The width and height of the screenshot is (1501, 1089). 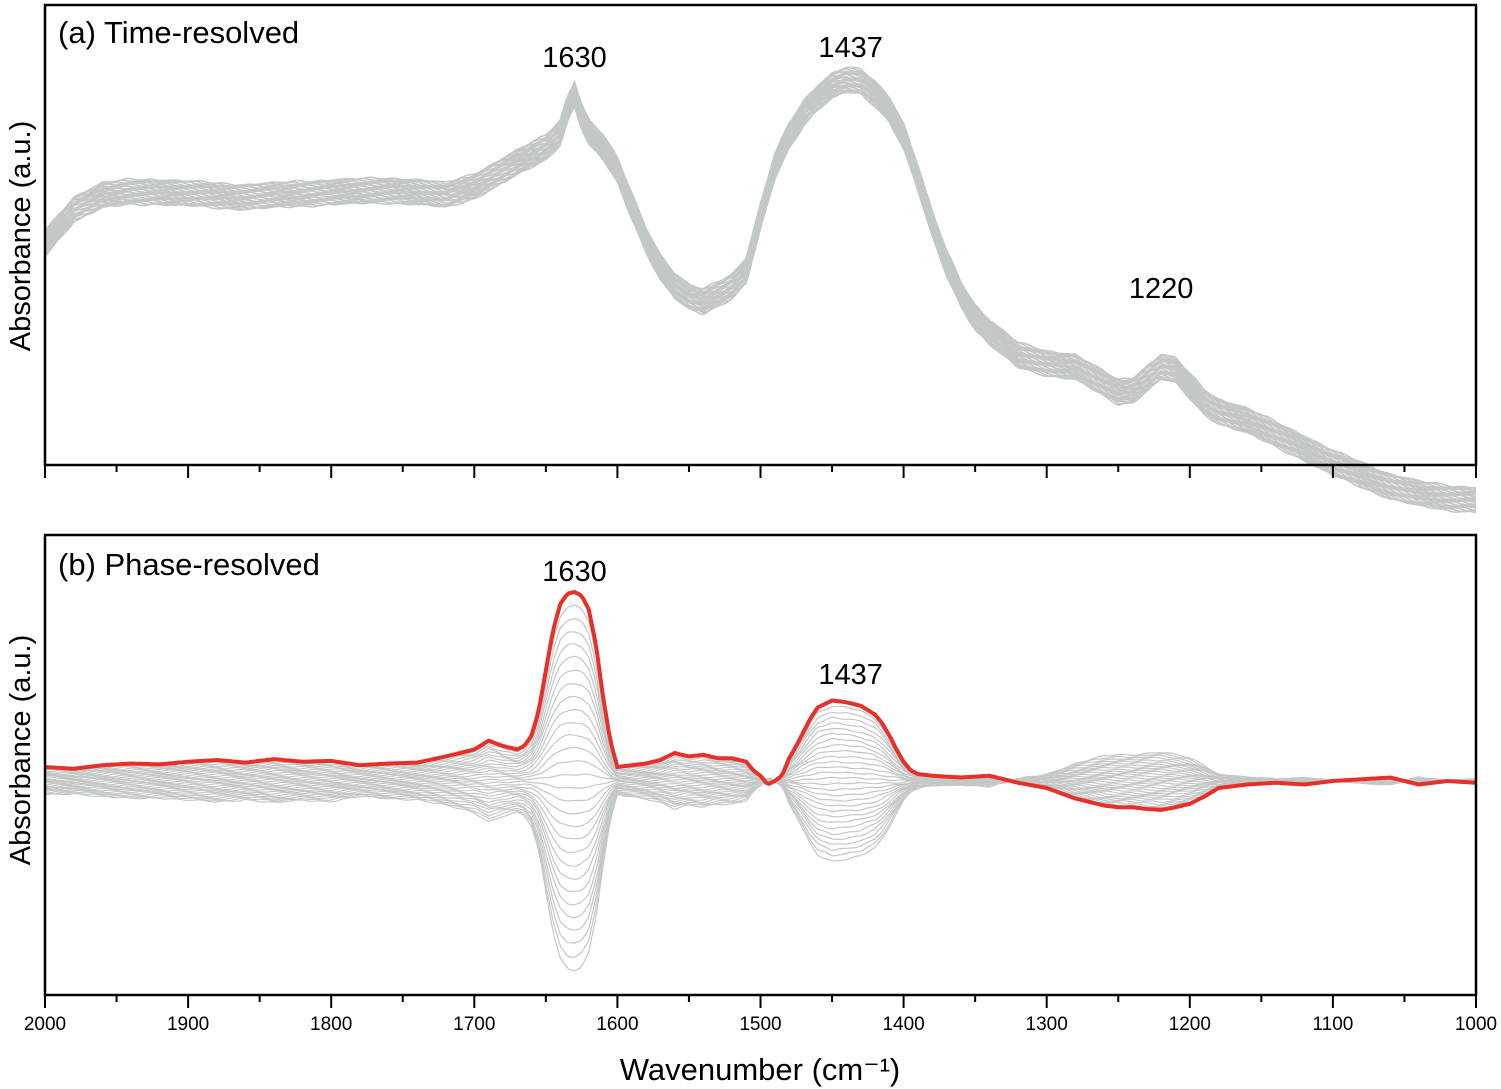 What do you see at coordinates (45, 1024) in the screenshot?
I see `x-tick-label: 2000` at bounding box center [45, 1024].